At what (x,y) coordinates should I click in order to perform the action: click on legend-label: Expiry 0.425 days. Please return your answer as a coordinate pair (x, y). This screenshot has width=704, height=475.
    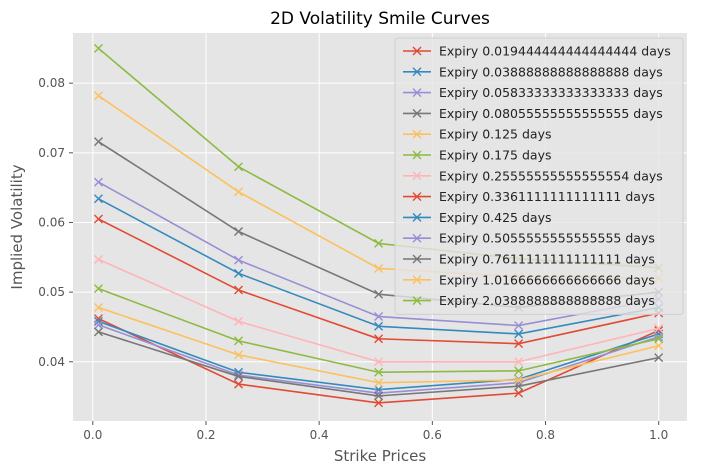
    Looking at the image, I should click on (495, 217).